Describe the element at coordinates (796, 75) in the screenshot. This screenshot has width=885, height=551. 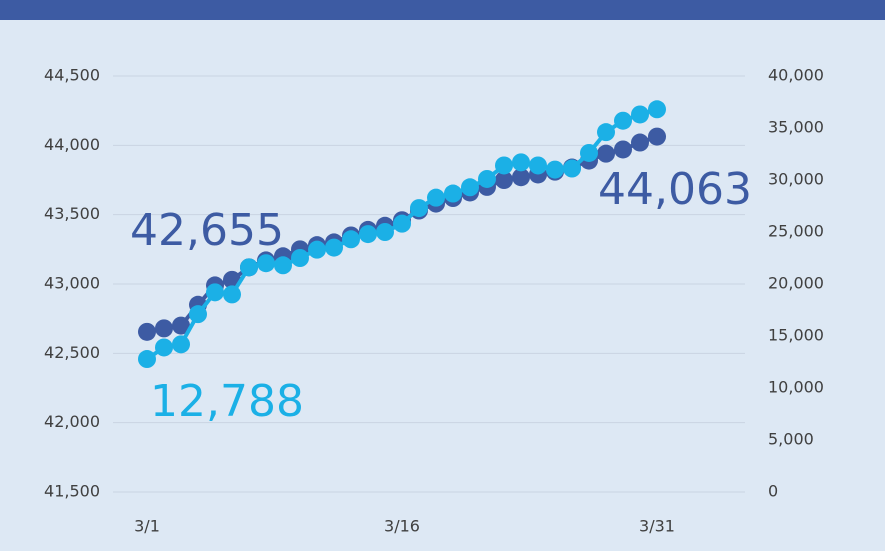
I see `y2-tick-label: 40,000` at that location.